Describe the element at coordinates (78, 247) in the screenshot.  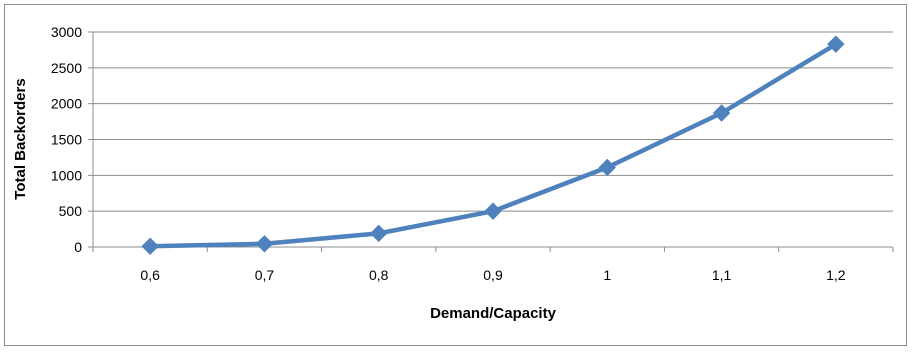
I see `y-tick-label: 0` at that location.